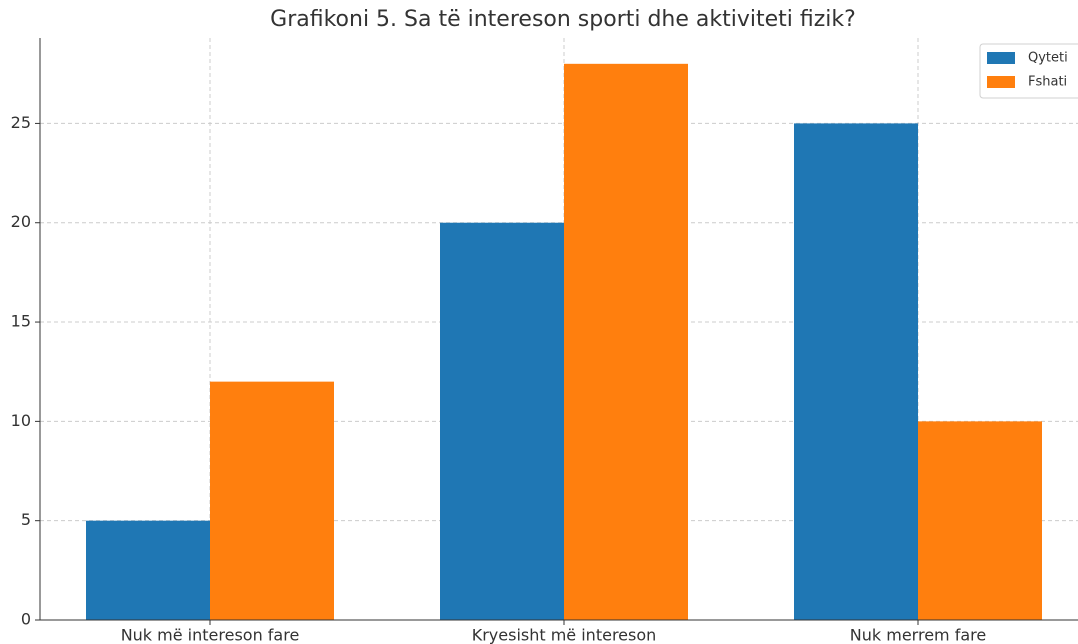  Describe the element at coordinates (21, 122) in the screenshot. I see `y-tick-label: 25` at that location.